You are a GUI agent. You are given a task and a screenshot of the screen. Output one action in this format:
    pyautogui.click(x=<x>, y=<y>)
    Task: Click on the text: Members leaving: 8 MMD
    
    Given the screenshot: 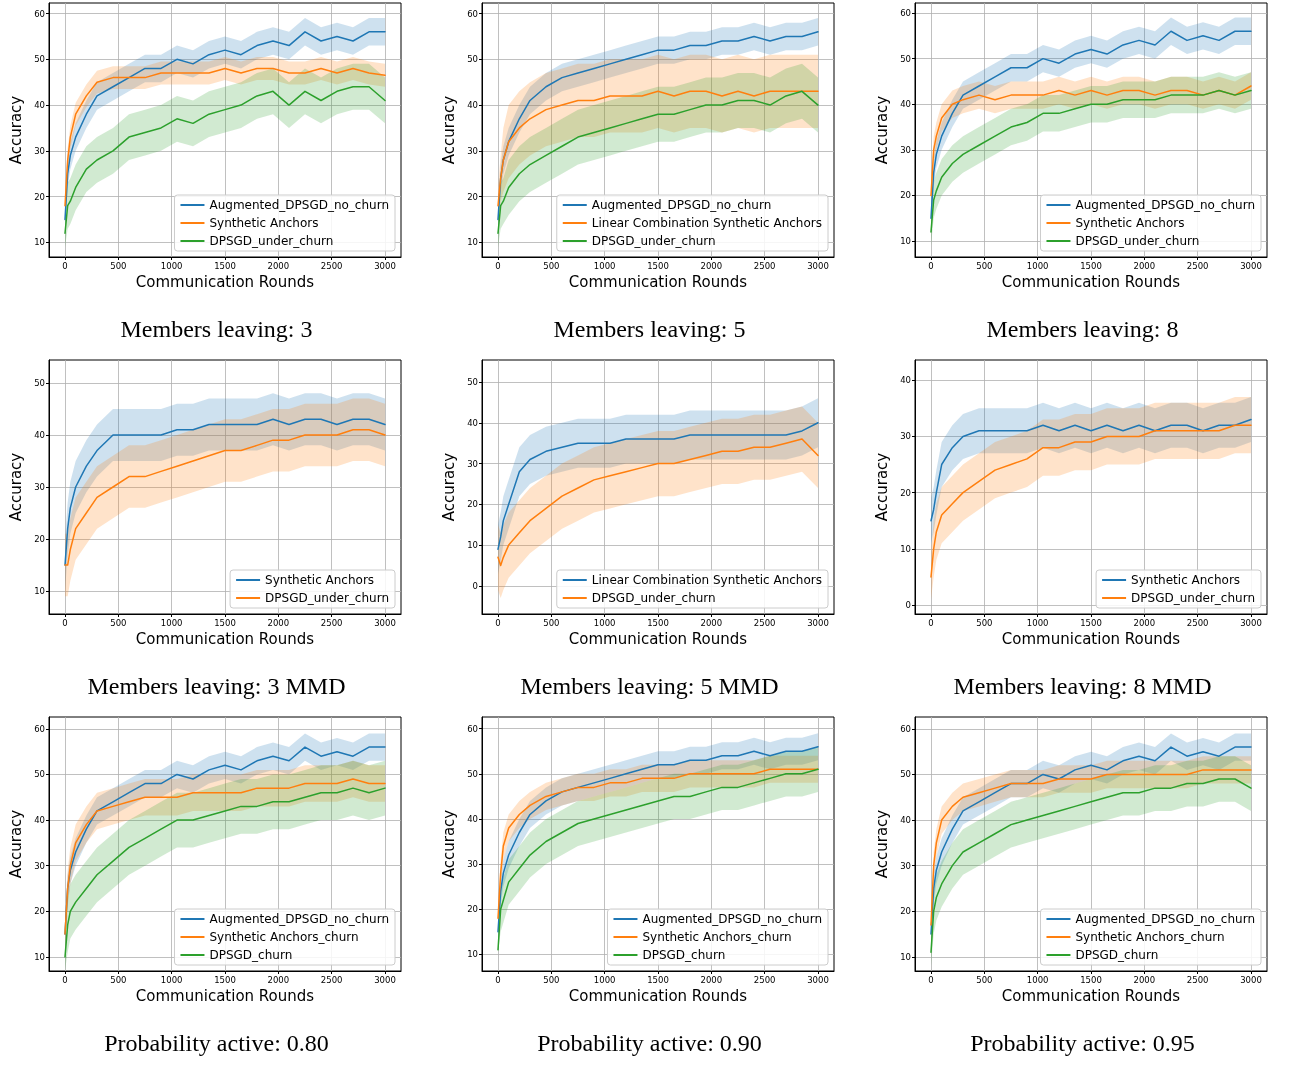 What is the action you would take?
    pyautogui.click(x=1082, y=686)
    